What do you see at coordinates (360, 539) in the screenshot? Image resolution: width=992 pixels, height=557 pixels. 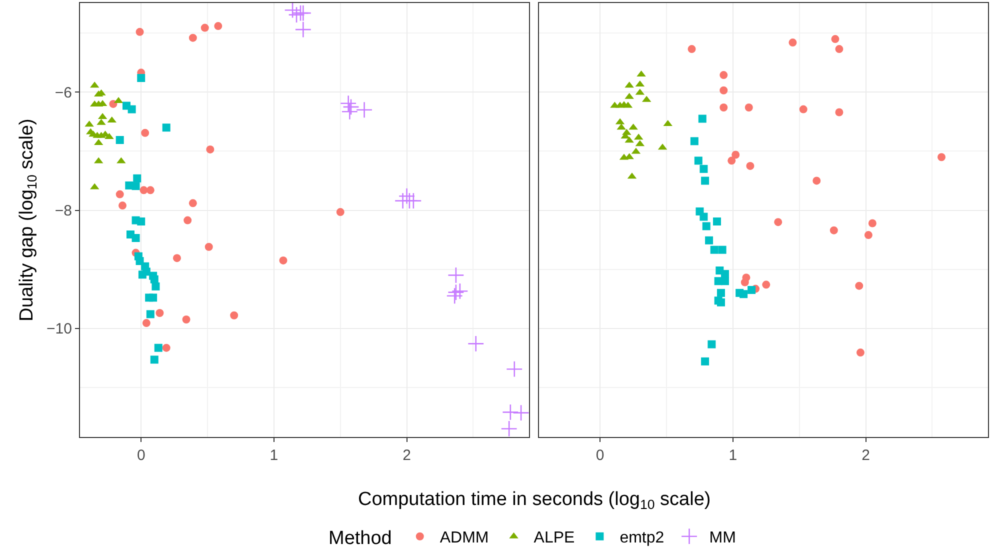 I see `legend-title: Method` at bounding box center [360, 539].